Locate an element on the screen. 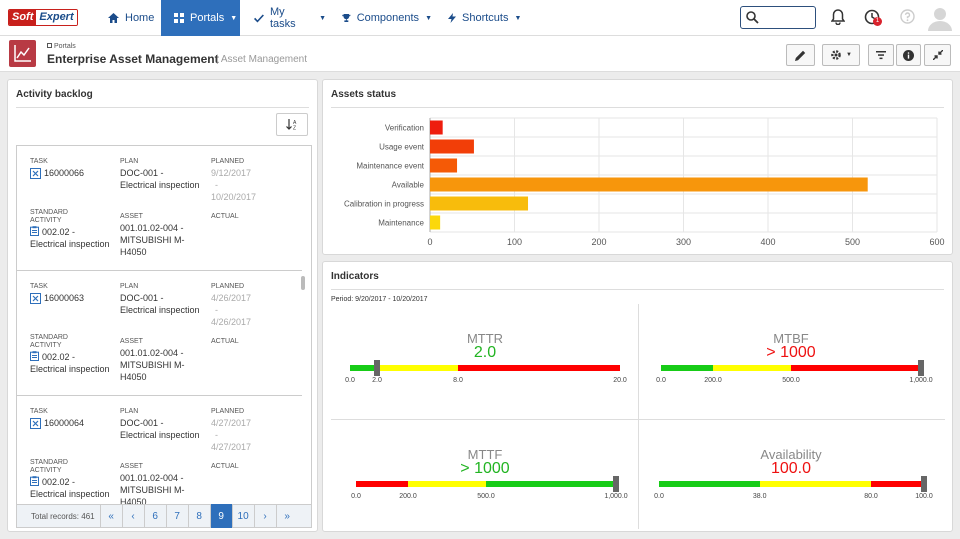 The width and height of the screenshot is (960, 539). next-page-button: › is located at coordinates (264, 516).